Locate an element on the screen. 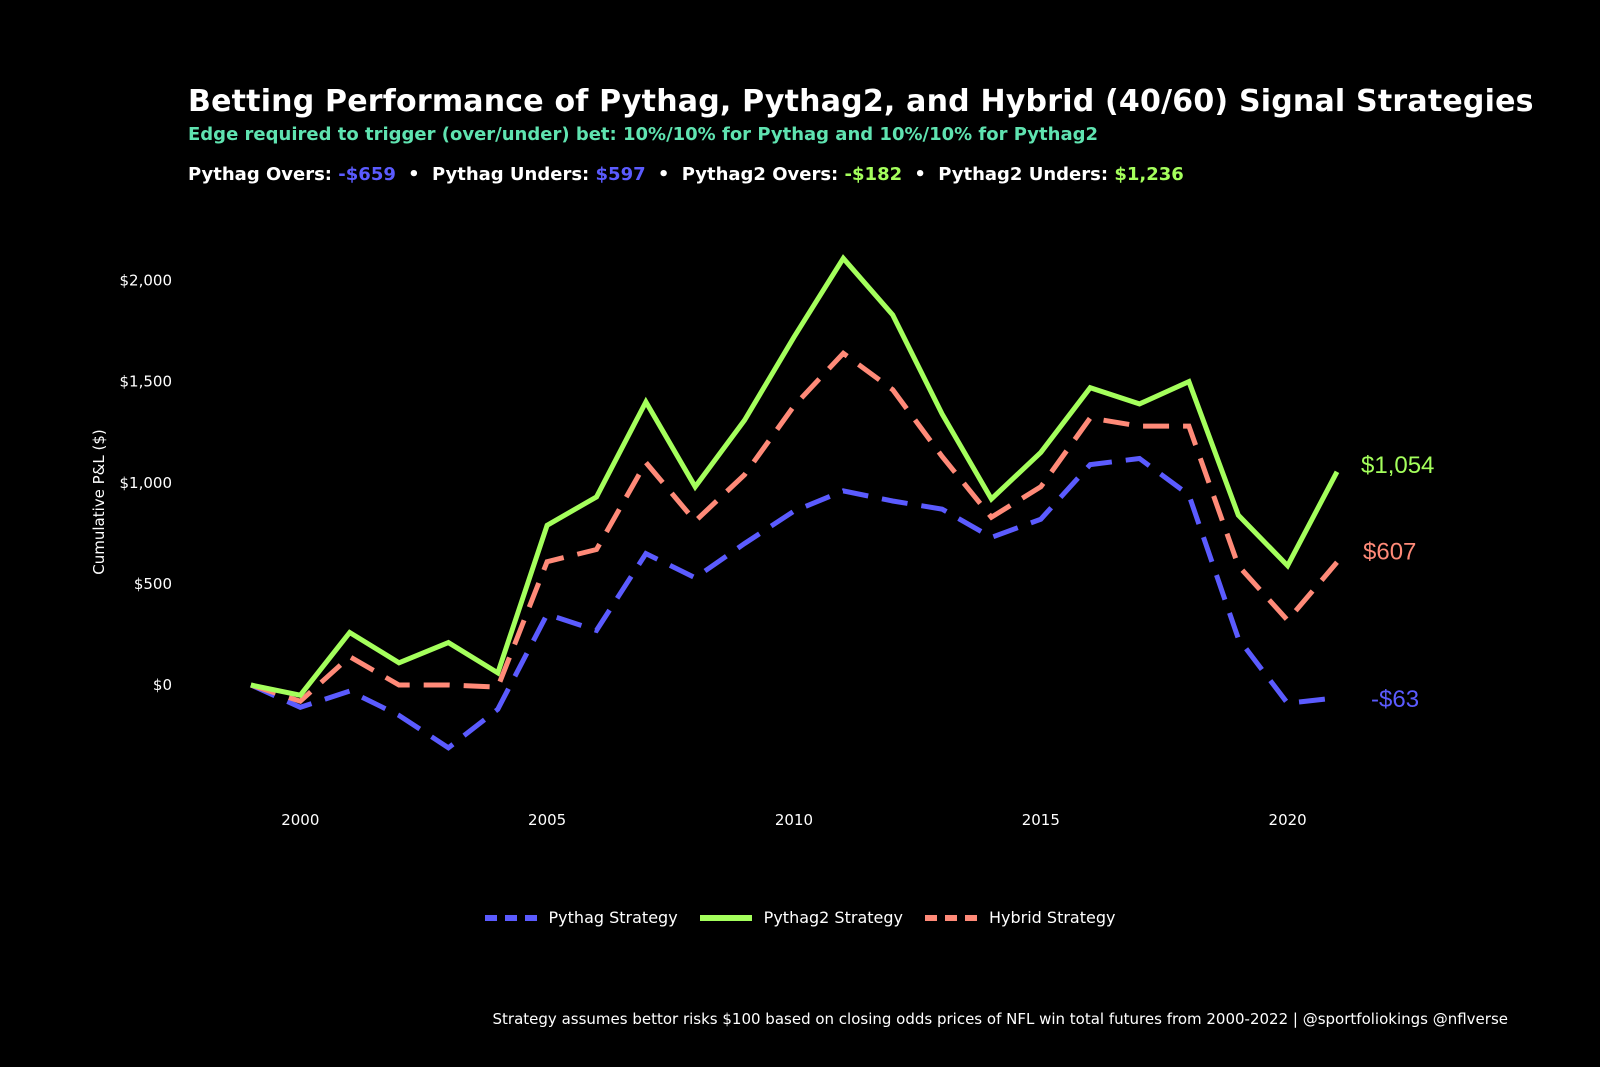 This screenshot has height=1067, width=1600. x-tick-label: 2015 is located at coordinates (1041, 820).